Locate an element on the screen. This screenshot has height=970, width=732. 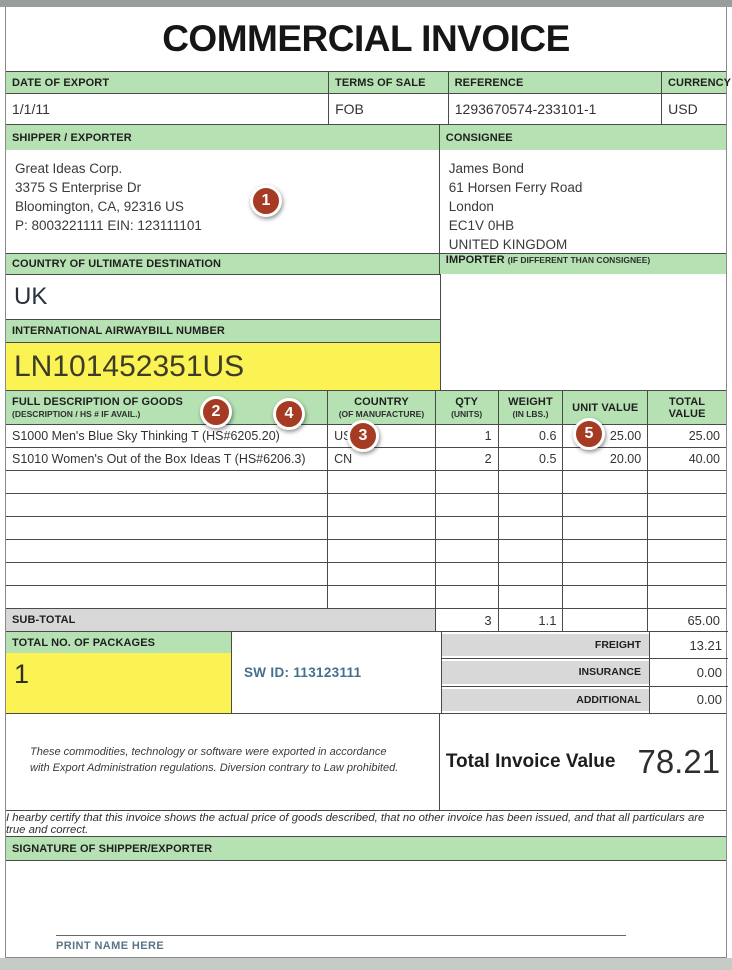
sw-id-value: SW ID: 113123111 is located at coordinates (336, 672).